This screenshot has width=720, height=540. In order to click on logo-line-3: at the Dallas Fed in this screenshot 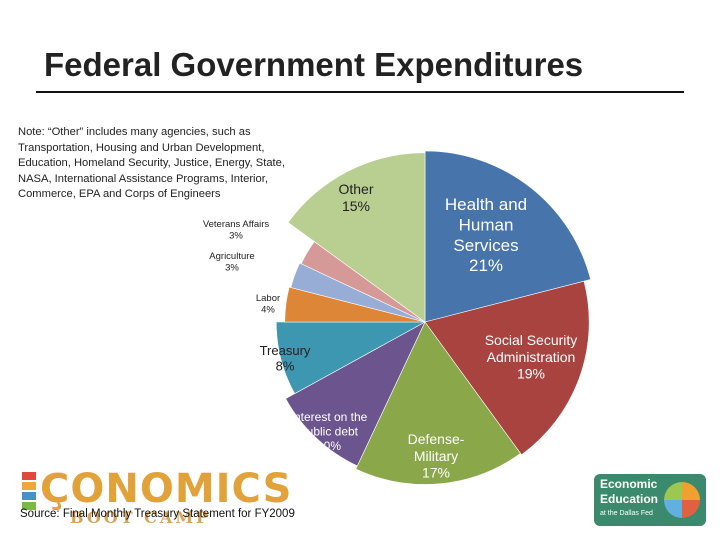, I will do `click(626, 513)`.